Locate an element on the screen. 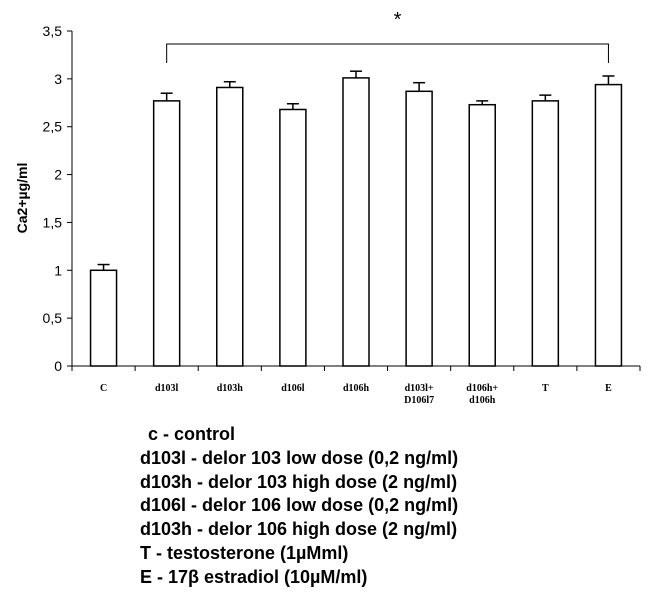  x-tick-label: T is located at coordinates (545, 388).